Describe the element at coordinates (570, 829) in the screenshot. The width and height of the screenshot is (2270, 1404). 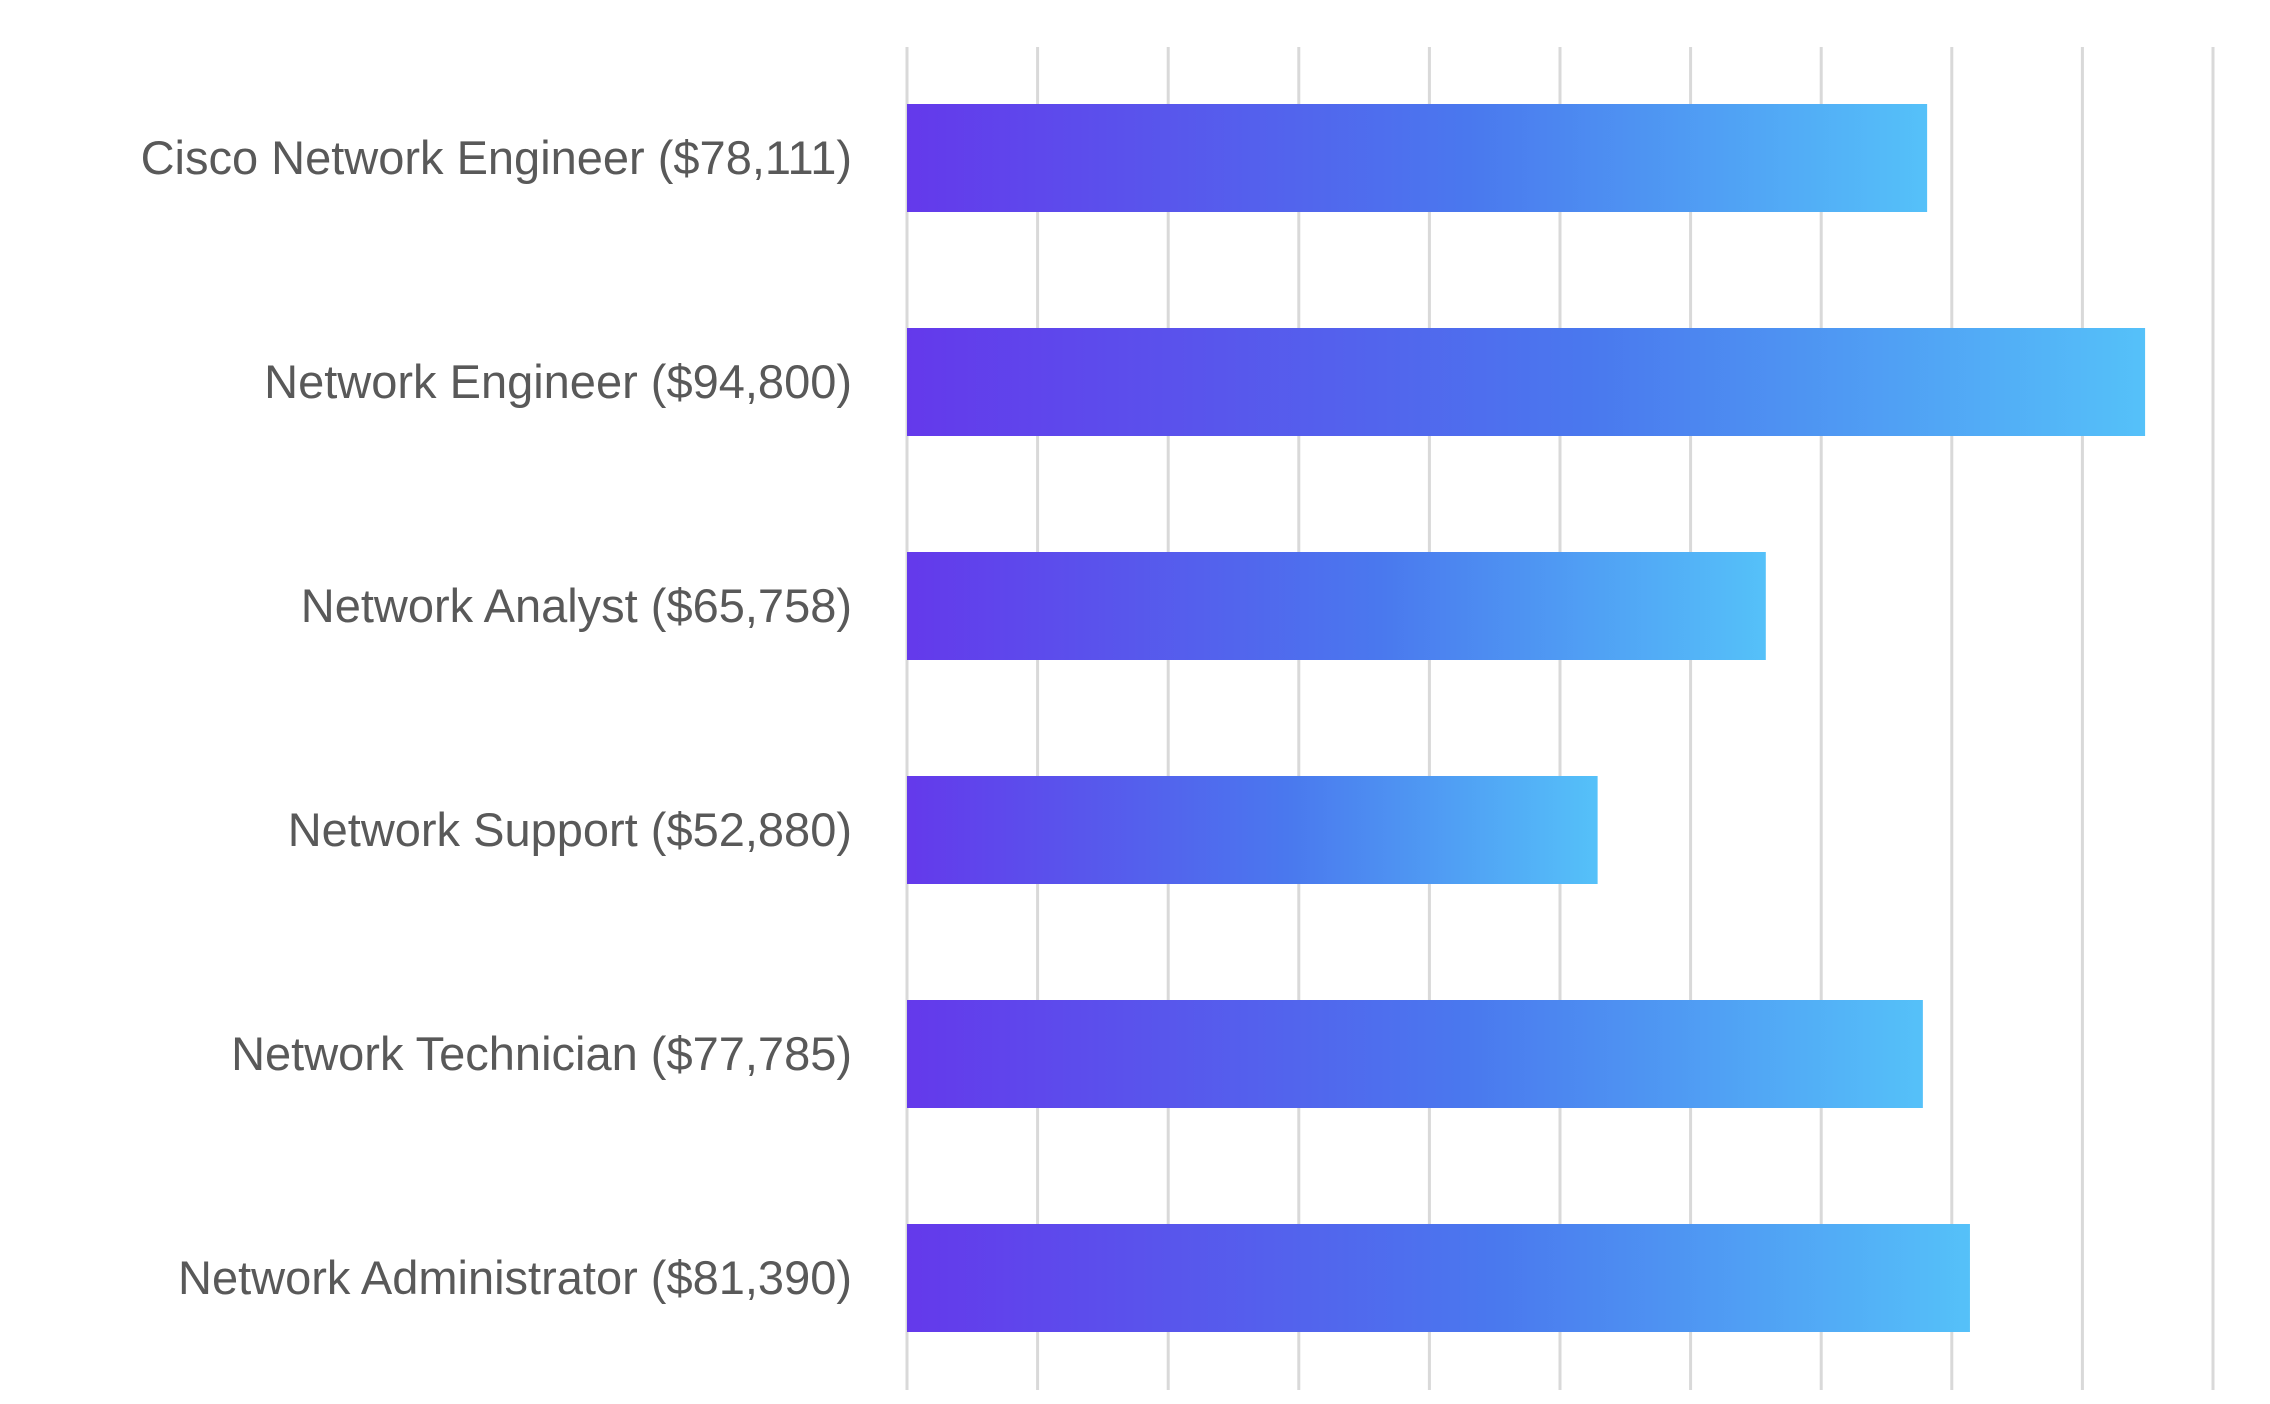
I see `category-label: Network Support ($52,880)` at that location.